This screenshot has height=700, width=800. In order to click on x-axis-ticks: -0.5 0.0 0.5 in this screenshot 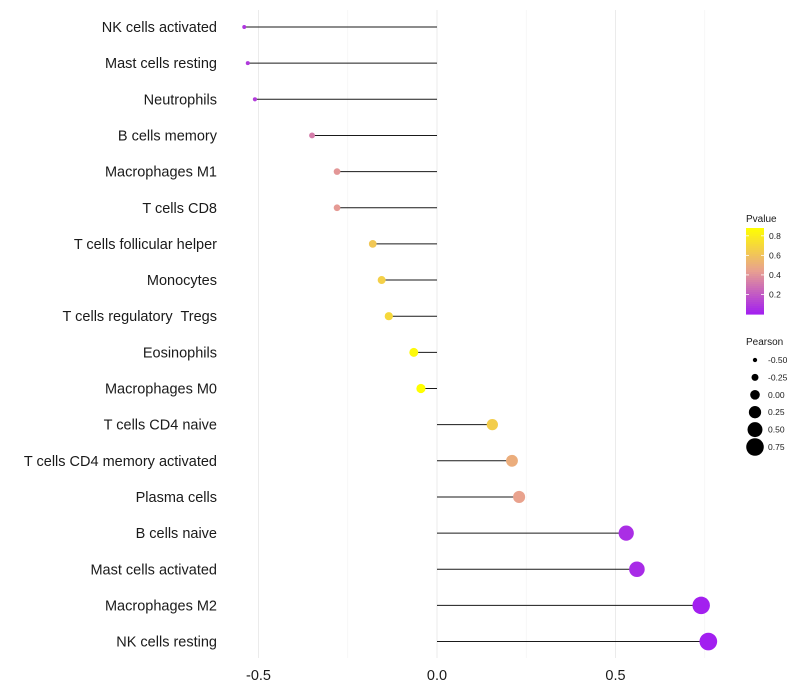, I will do `click(436, 676)`.